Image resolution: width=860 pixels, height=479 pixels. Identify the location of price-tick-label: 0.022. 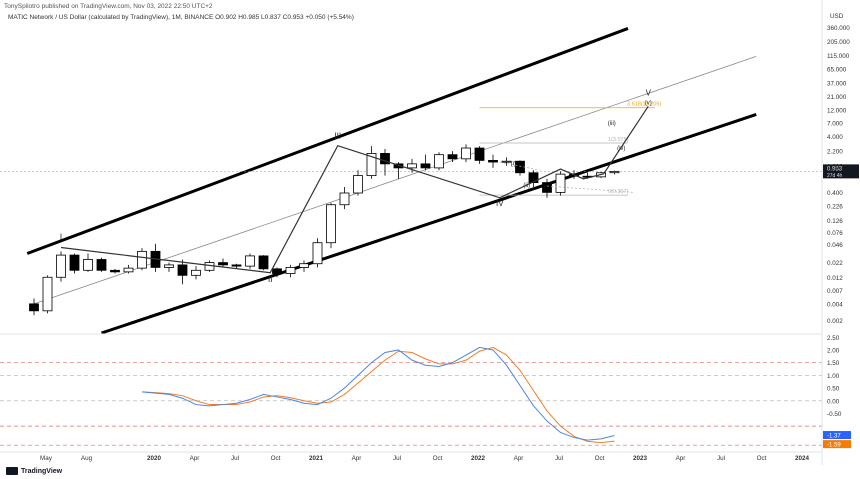
(835, 263).